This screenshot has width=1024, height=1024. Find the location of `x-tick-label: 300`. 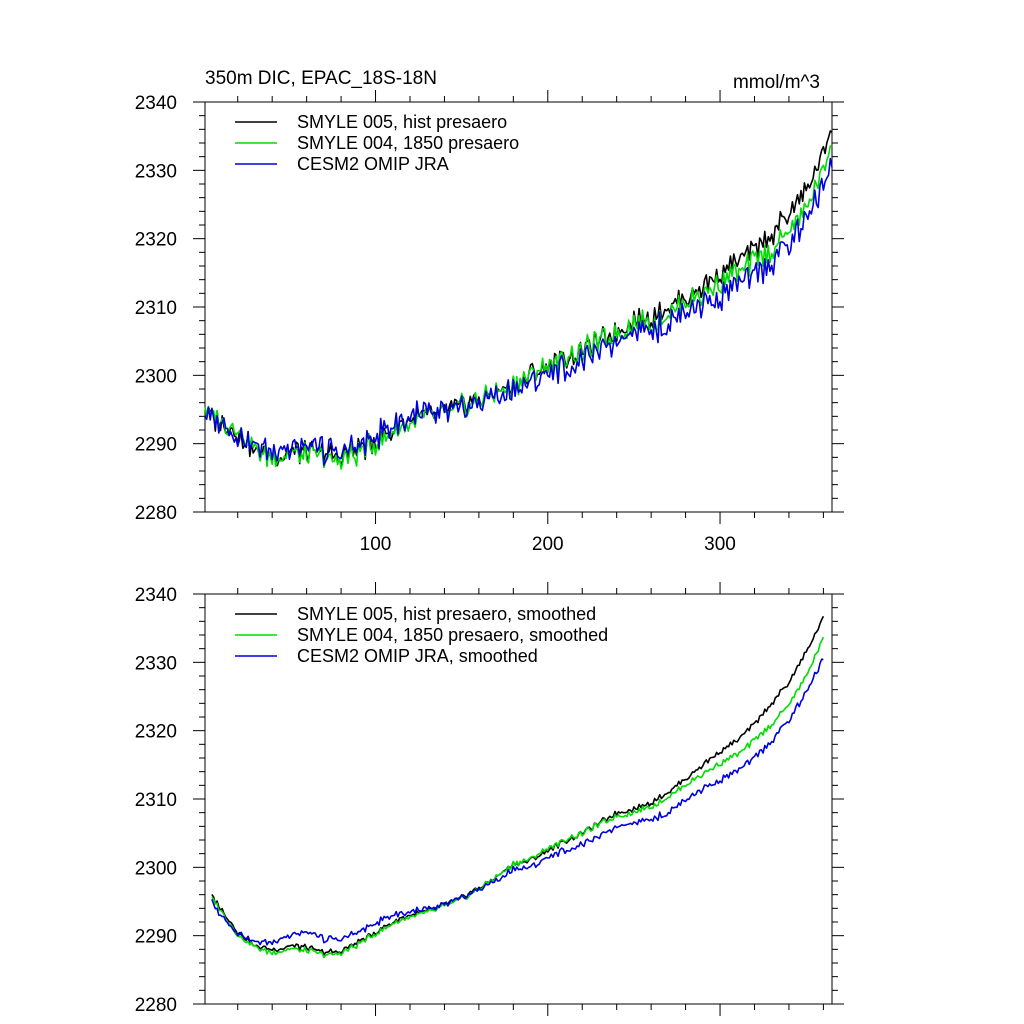

x-tick-label: 300 is located at coordinates (720, 544).